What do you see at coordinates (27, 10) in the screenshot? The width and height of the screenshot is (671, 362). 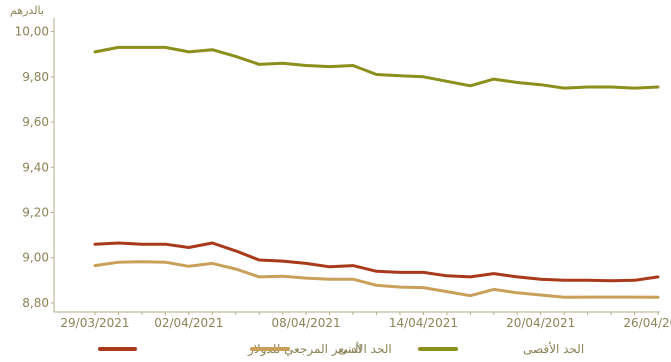 I see `y-axis-unit-label: بالدرهم` at bounding box center [27, 10].